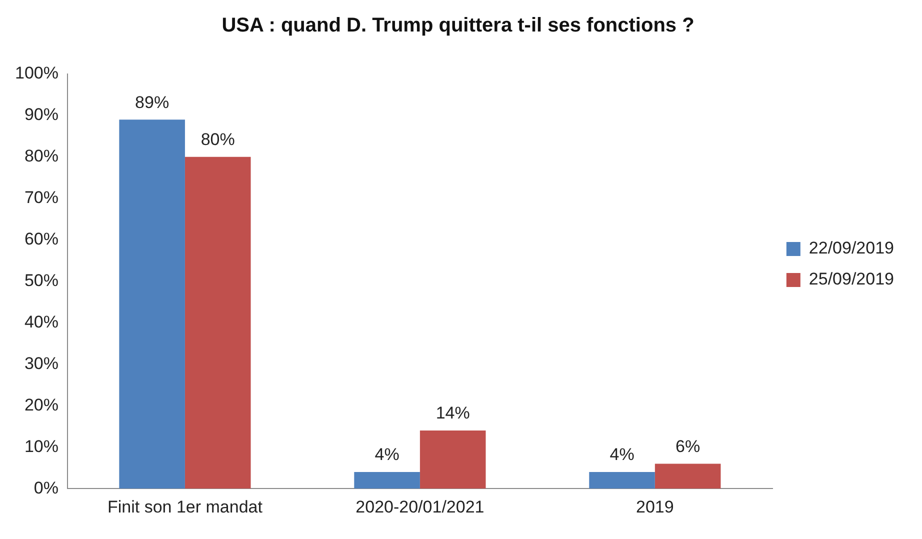 This screenshot has width=922, height=539. I want to click on y-tick-label: 50%, so click(41, 280).